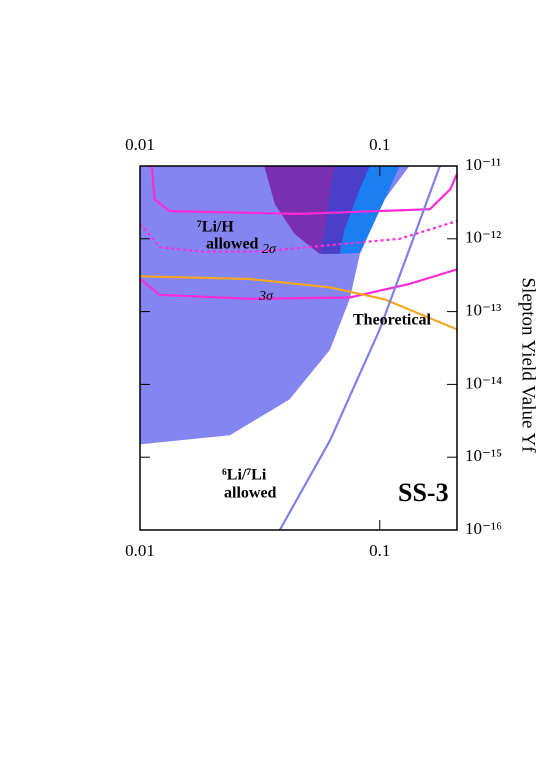 Image resolution: width=551 pixels, height=784 pixels. Describe the element at coordinates (140, 144) in the screenshot. I see `x-tick-label-top: 0.01` at that location.